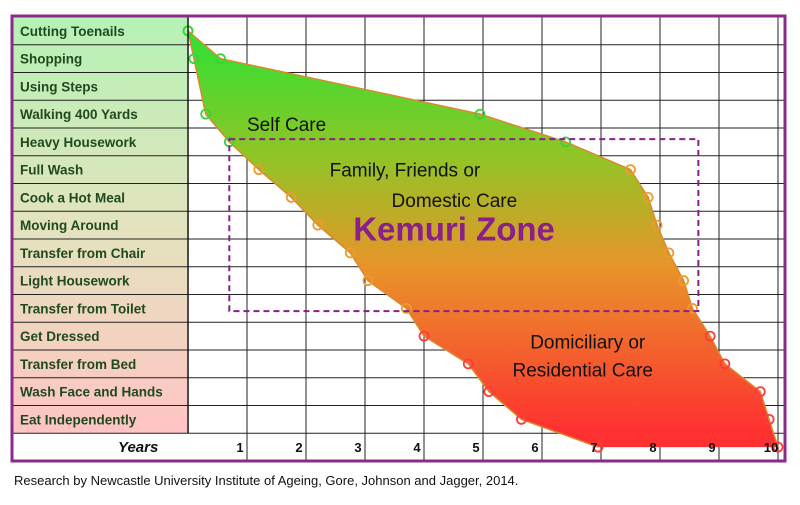 The width and height of the screenshot is (800, 505). I want to click on category-label: Full Wash, so click(51, 170).